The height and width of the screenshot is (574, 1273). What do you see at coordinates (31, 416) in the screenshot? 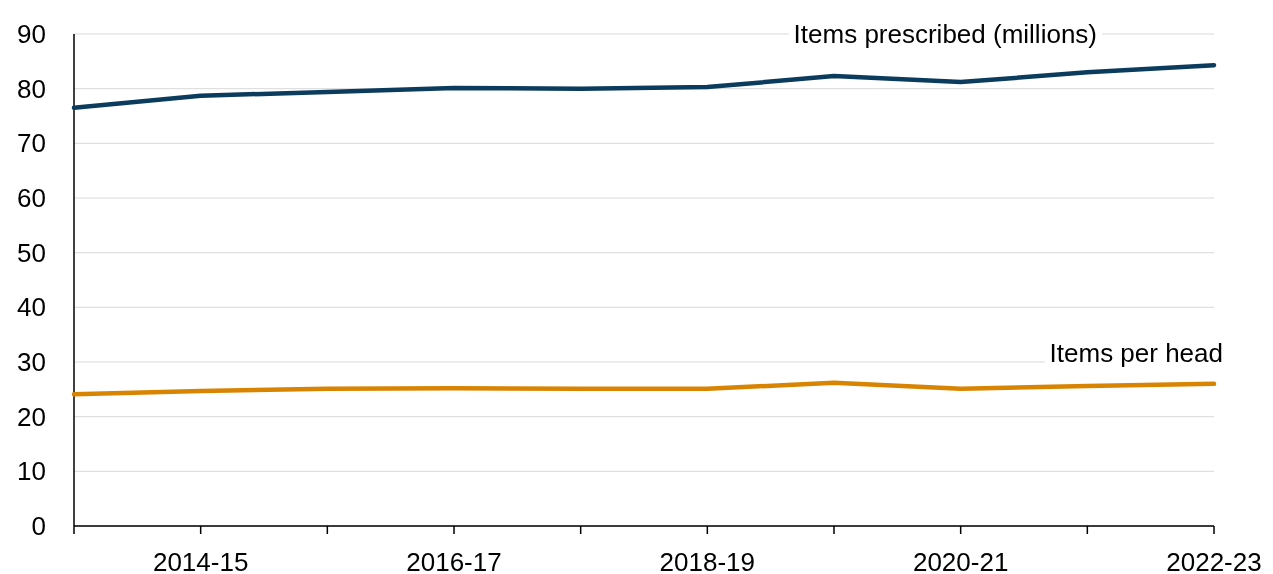
I see `y-tick-label: 20` at bounding box center [31, 416].